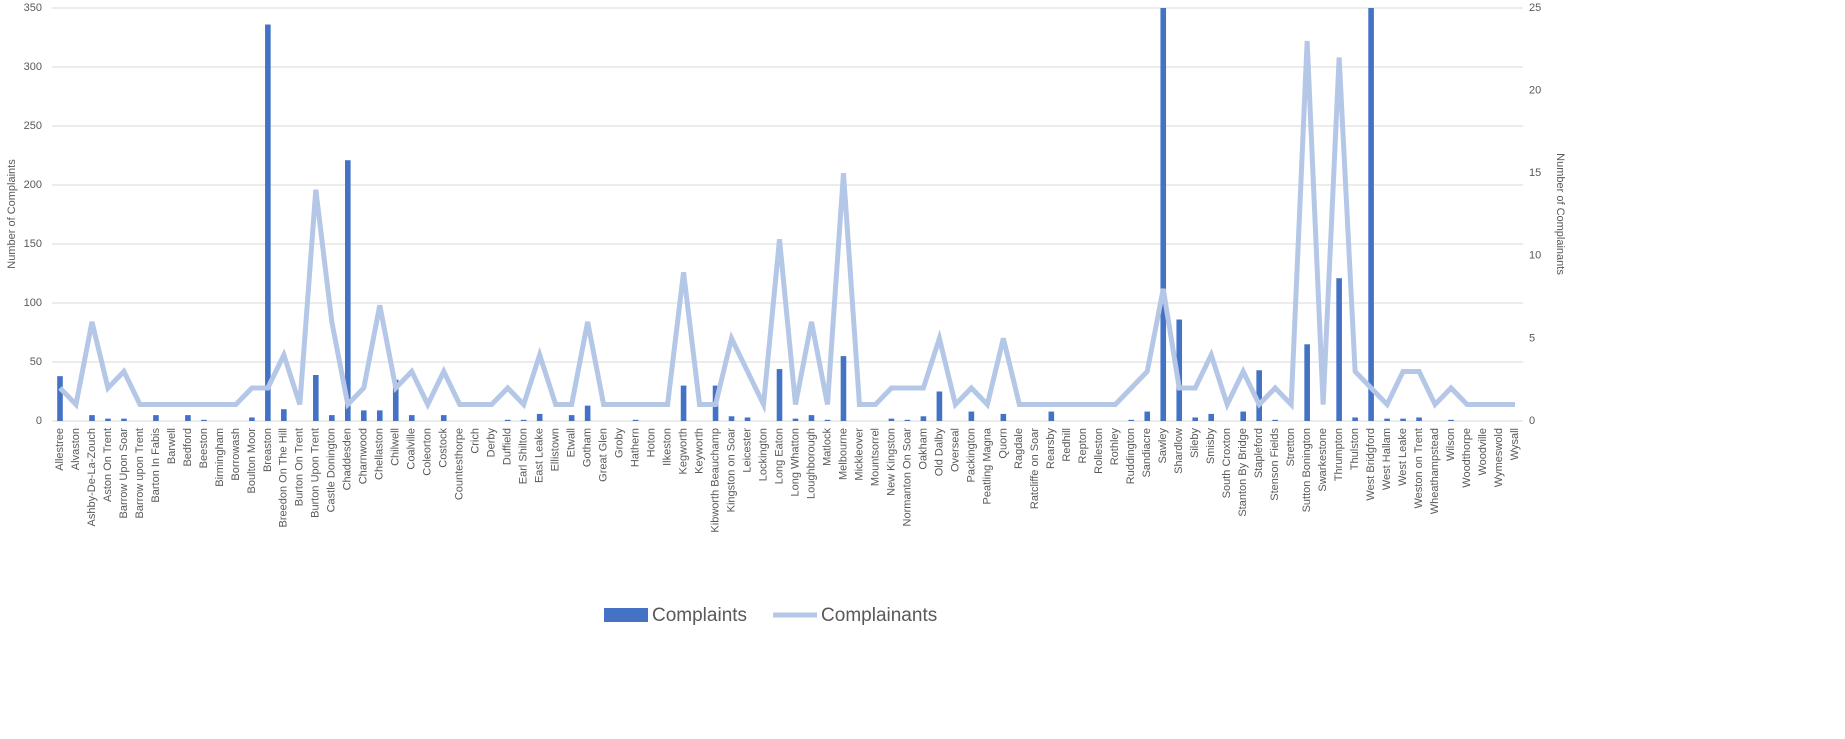 This screenshot has height=739, width=1845. What do you see at coordinates (1371, 464) in the screenshot?
I see `x-tick-label: West Bridgford` at bounding box center [1371, 464].